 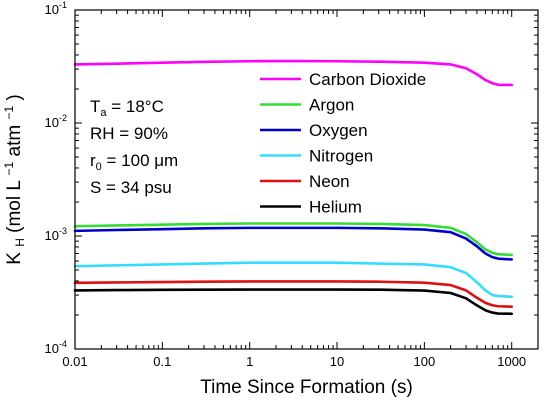 I want to click on legend-label: Neon, so click(x=329, y=181).